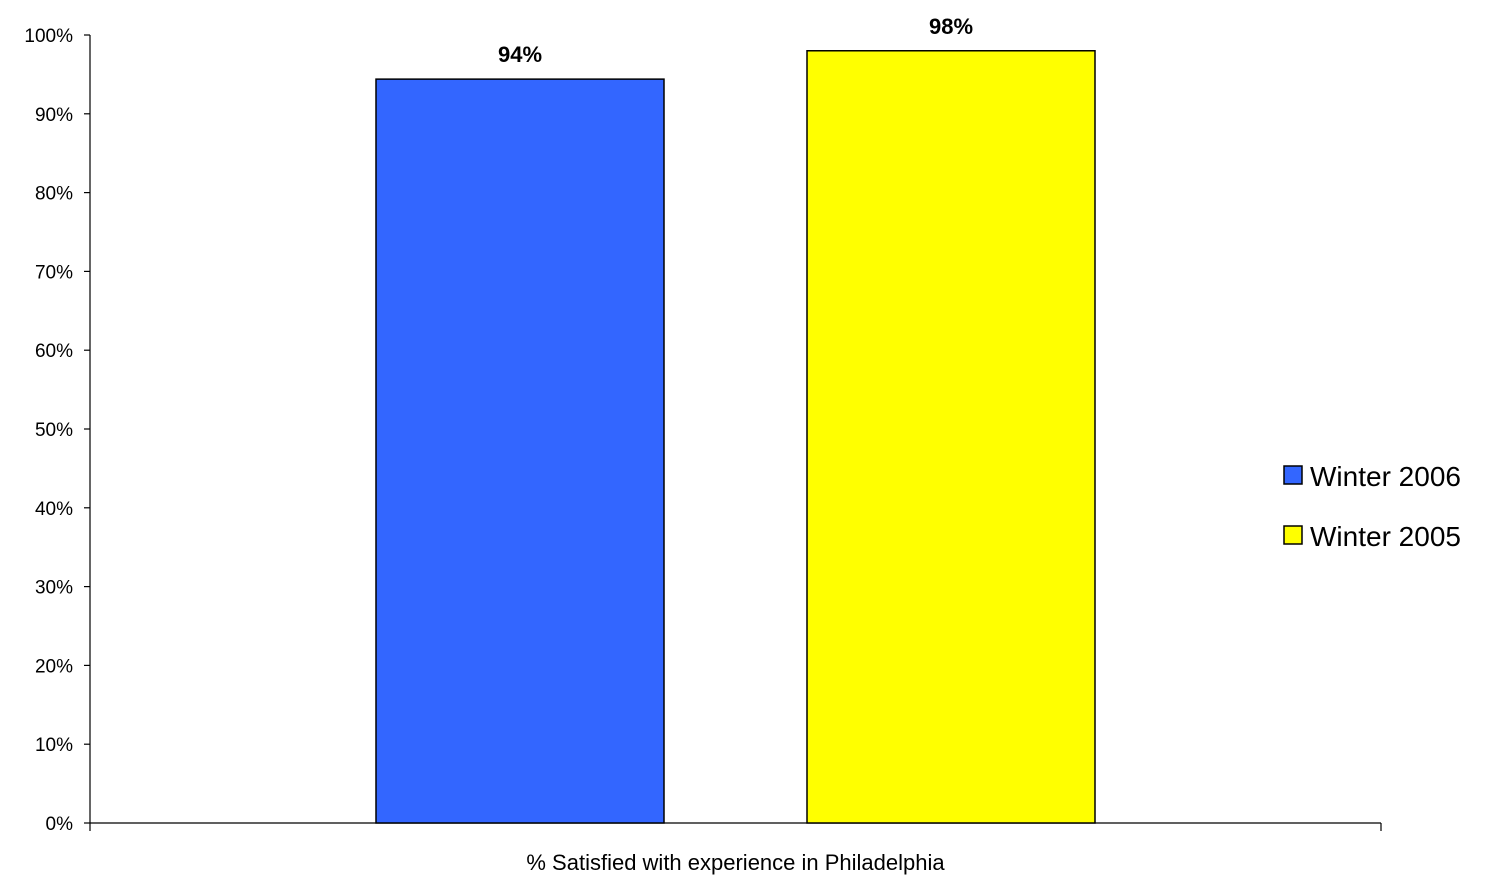 The height and width of the screenshot is (877, 1491). What do you see at coordinates (54, 430) in the screenshot?
I see `y-tick-label: 50%` at bounding box center [54, 430].